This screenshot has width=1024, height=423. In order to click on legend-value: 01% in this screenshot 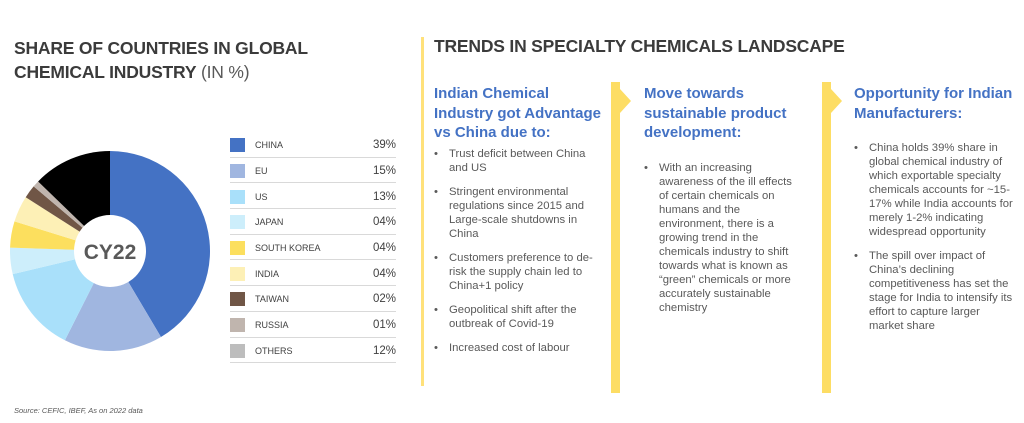, I will do `click(384, 325)`.